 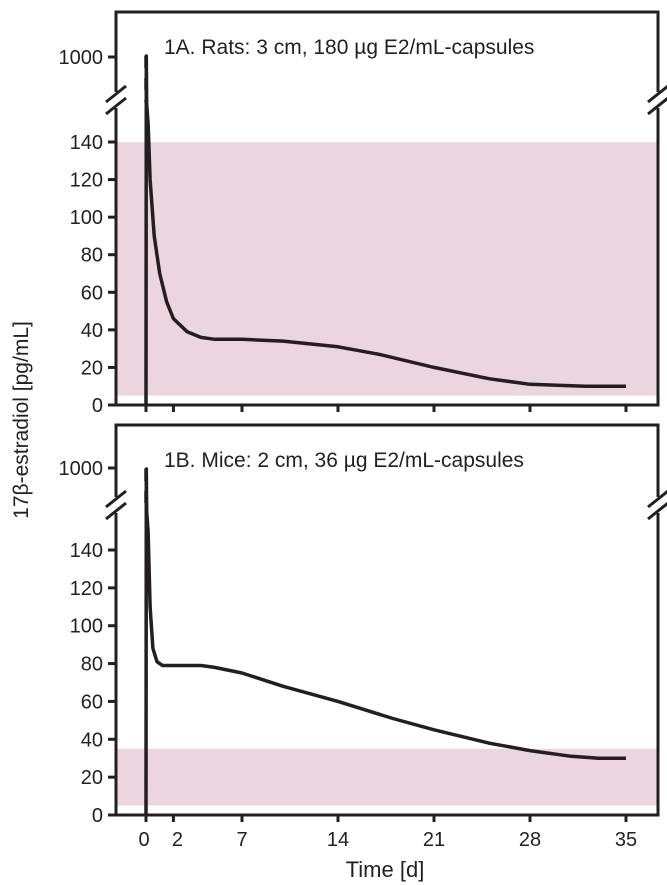 I want to click on x-tick-label: 0, so click(x=143, y=840).